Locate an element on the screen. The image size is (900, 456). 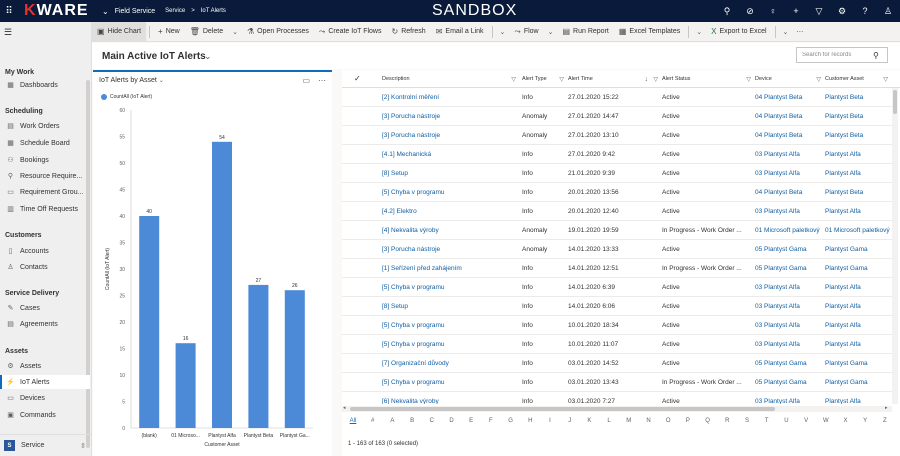
alphabet-filter-all: All is located at coordinates (353, 421).